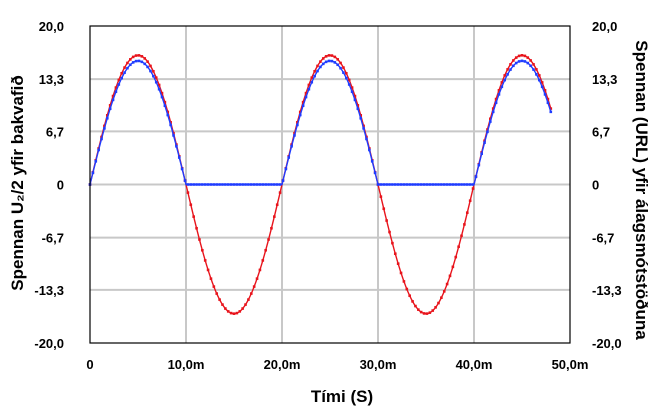  What do you see at coordinates (282, 364) in the screenshot?
I see `x-tick-label: 20,0m` at bounding box center [282, 364].